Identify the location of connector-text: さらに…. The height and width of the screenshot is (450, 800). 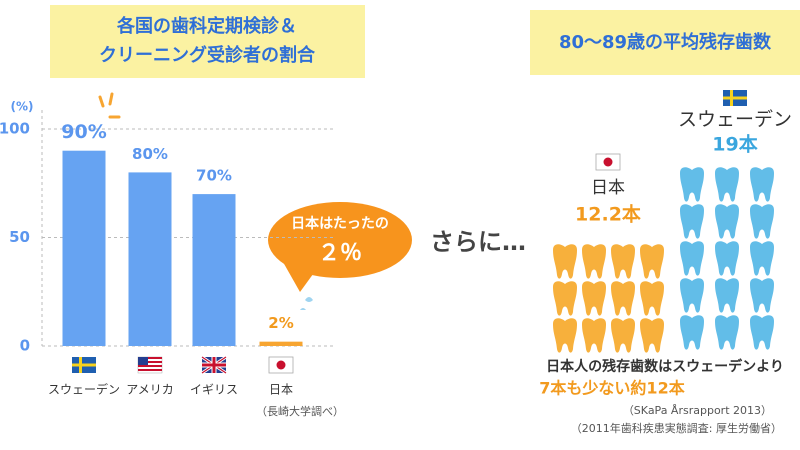
(478, 242).